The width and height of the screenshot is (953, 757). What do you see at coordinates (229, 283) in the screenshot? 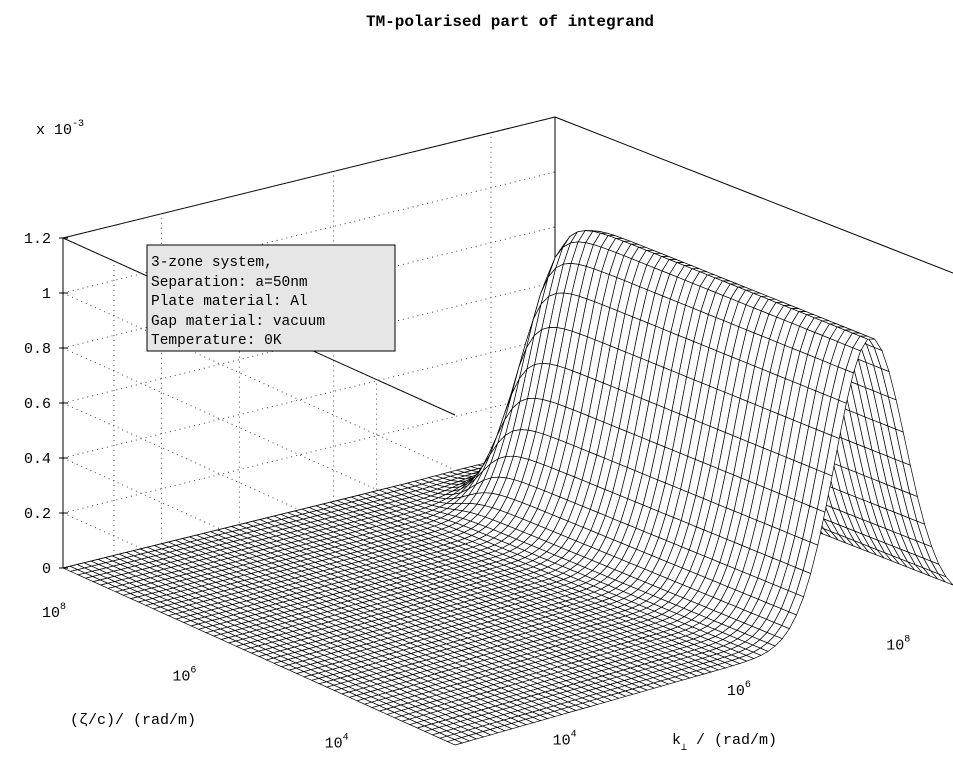
I see `annotation-line-2: Separation: a=50nm` at bounding box center [229, 283].